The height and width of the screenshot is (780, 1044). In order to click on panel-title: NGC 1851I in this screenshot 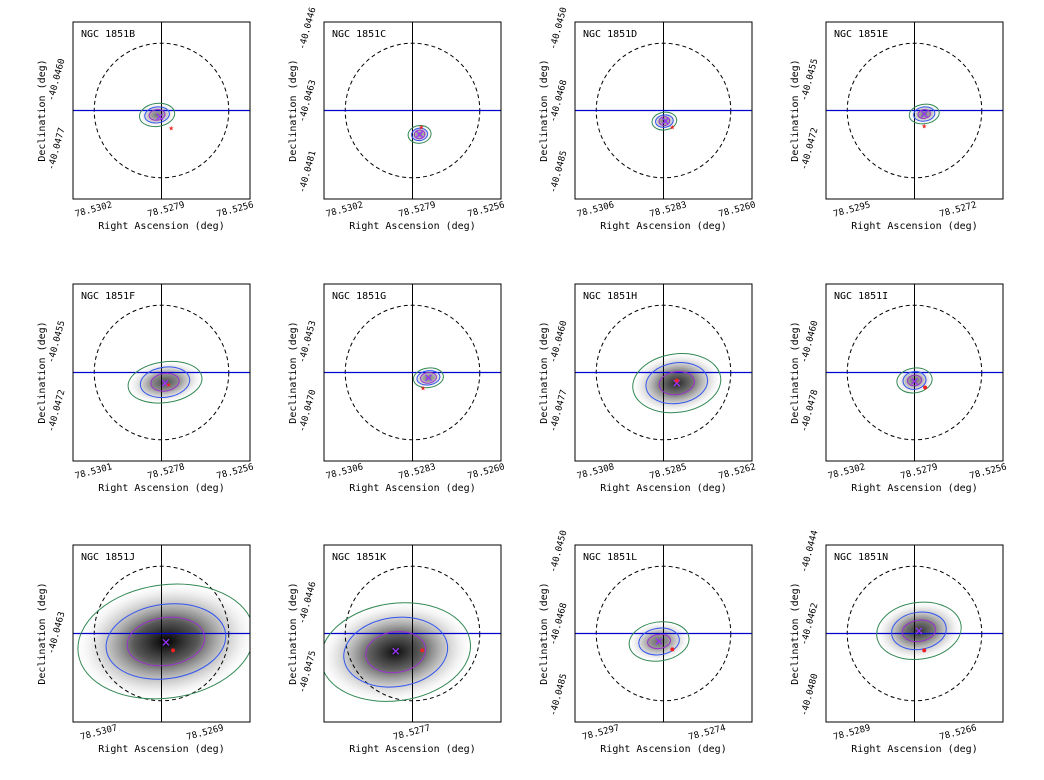, I will do `click(861, 296)`.